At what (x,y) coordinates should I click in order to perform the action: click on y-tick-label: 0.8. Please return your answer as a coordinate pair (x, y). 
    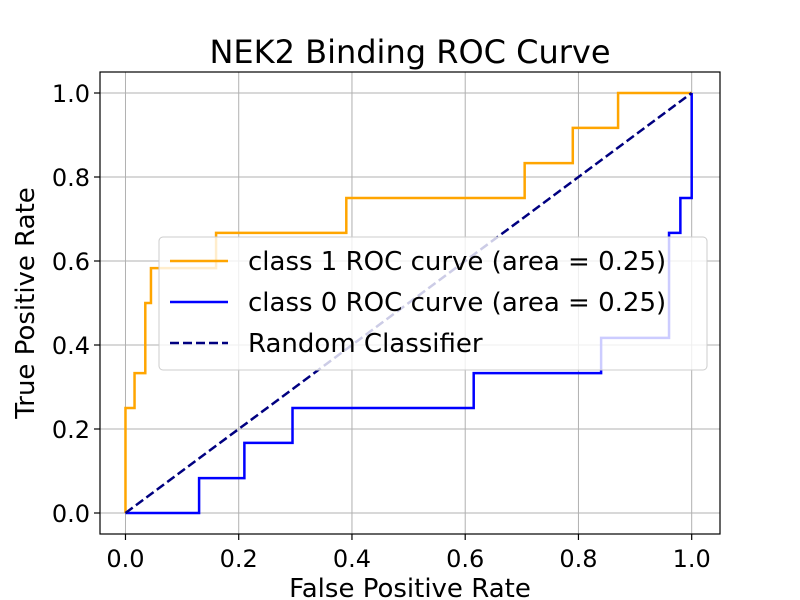
    Looking at the image, I should click on (71, 178).